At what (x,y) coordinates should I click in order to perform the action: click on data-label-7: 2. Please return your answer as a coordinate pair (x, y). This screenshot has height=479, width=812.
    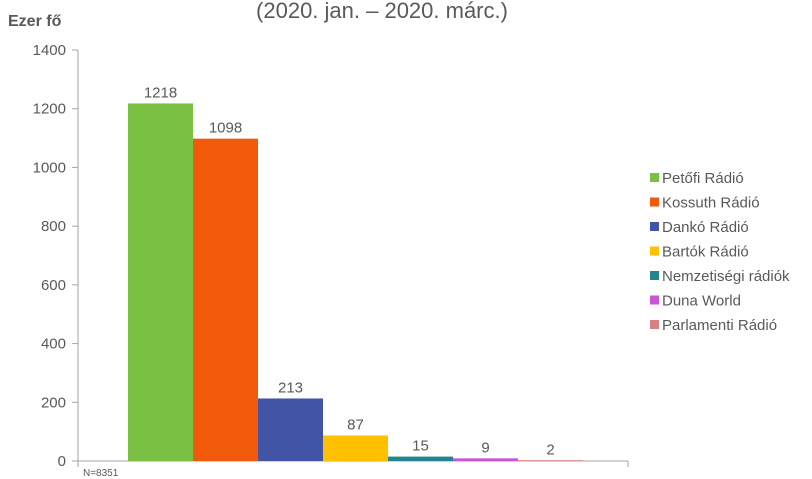
    Looking at the image, I should click on (550, 449).